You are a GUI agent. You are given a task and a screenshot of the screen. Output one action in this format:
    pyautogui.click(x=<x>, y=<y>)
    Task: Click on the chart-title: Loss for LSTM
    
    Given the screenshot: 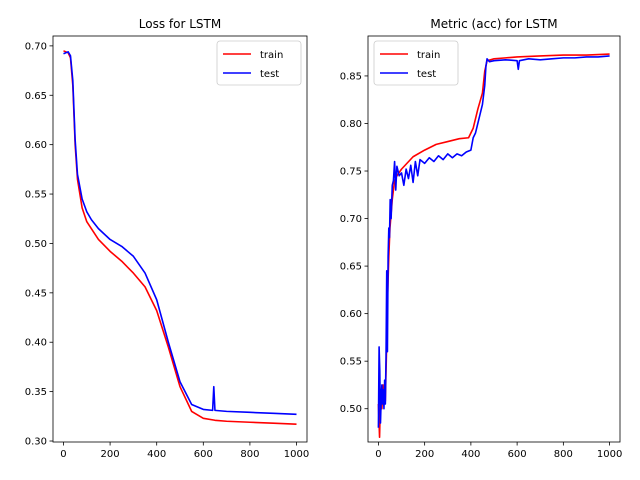 What is the action you would take?
    pyautogui.click(x=180, y=24)
    